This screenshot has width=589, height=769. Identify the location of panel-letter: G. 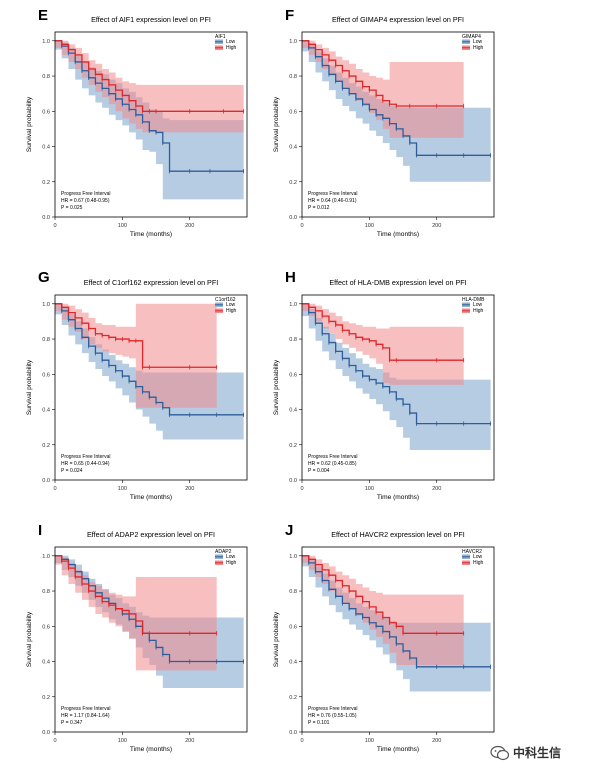
(44, 277).